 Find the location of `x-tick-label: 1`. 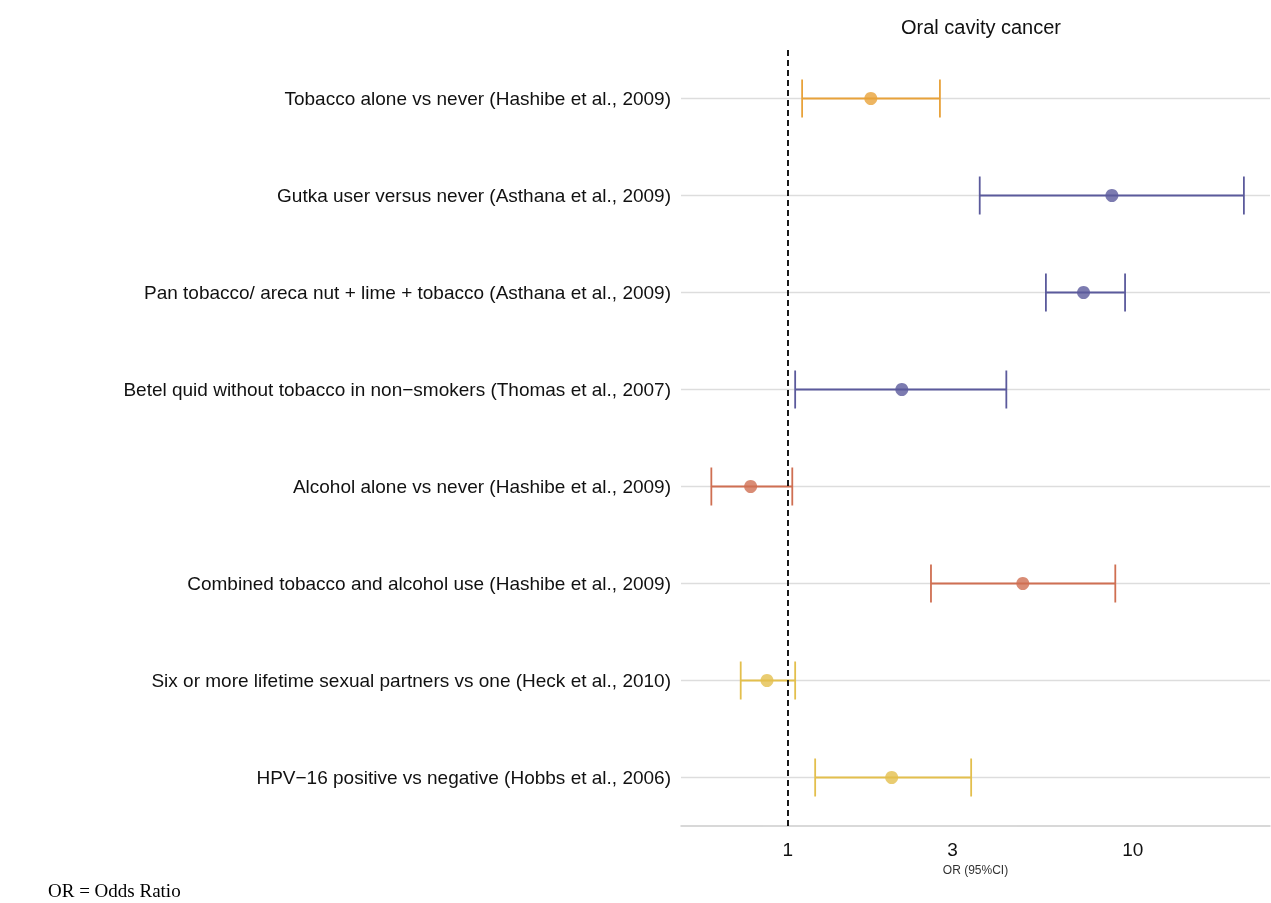

x-tick-label: 1 is located at coordinates (788, 849).